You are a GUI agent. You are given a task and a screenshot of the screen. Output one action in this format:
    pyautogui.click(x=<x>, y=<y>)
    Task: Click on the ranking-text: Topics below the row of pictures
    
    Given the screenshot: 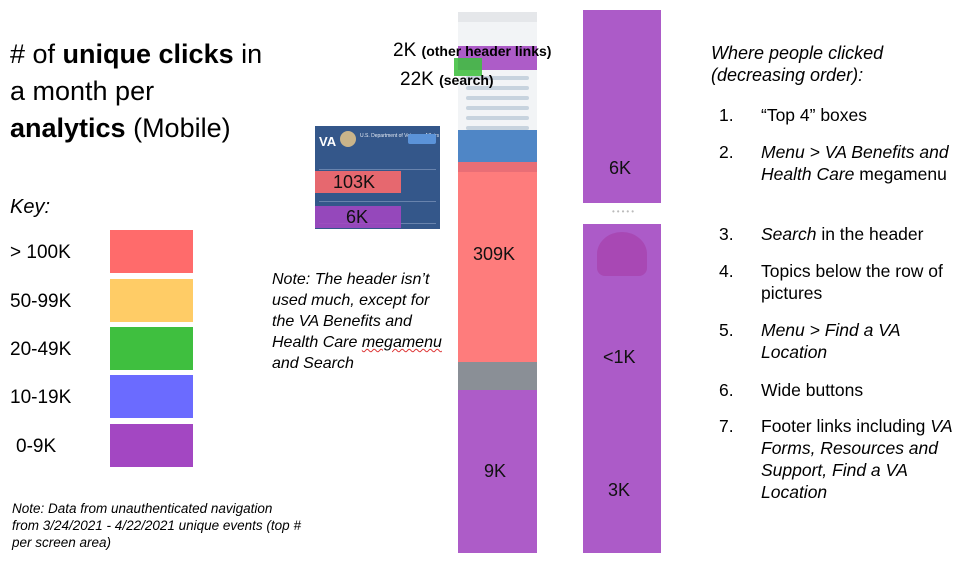 What is the action you would take?
    pyautogui.click(x=852, y=282)
    